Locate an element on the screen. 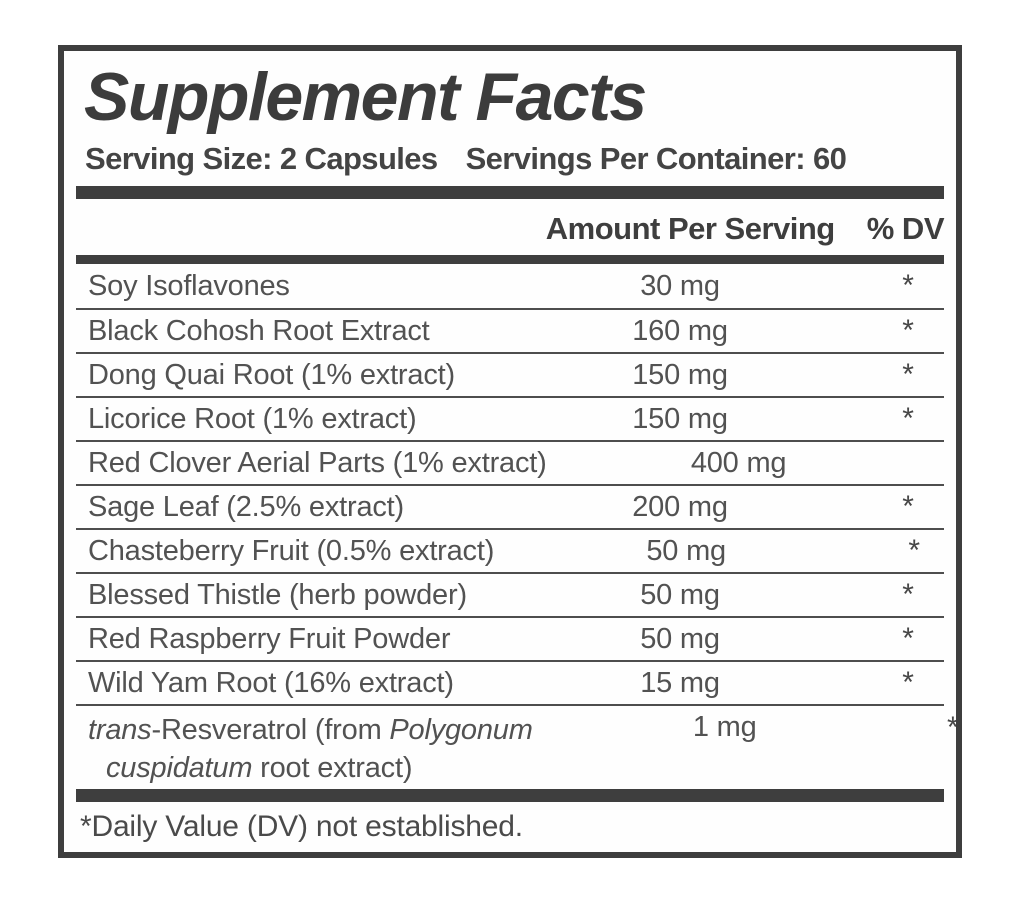 The image size is (1024, 916). ingredient-row: Black Cohosh Root Extract 160 mg * is located at coordinates (510, 330).